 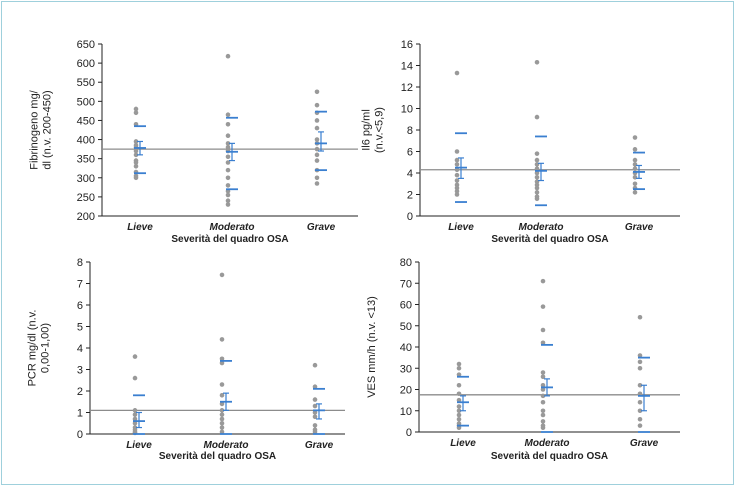 I want to click on y-axis-label-line: VES mm/h (n.v. <13), so click(x=372, y=347).